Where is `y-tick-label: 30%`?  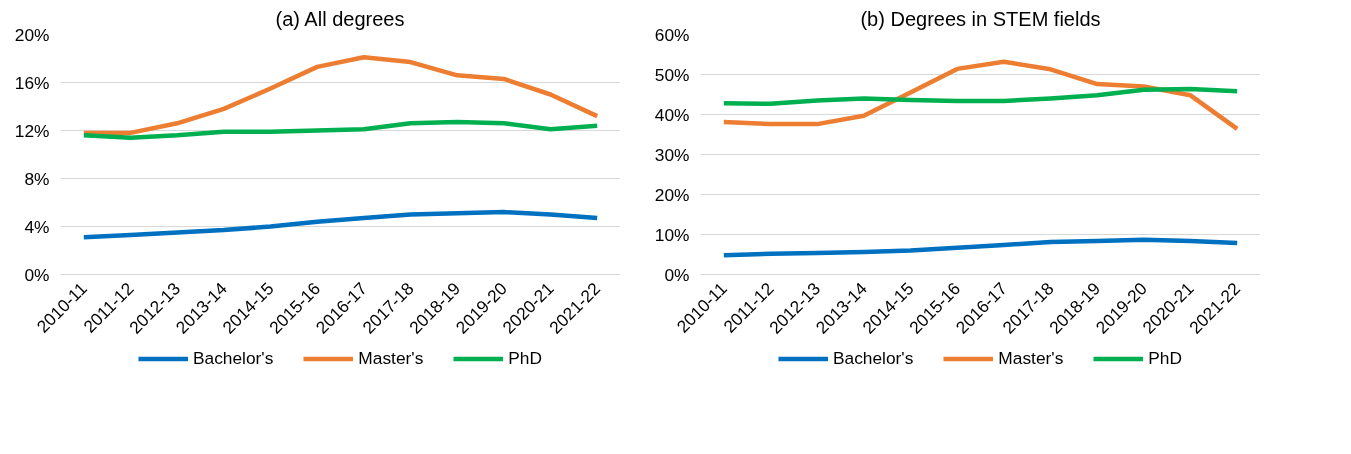 y-tick-label: 30% is located at coordinates (672, 154).